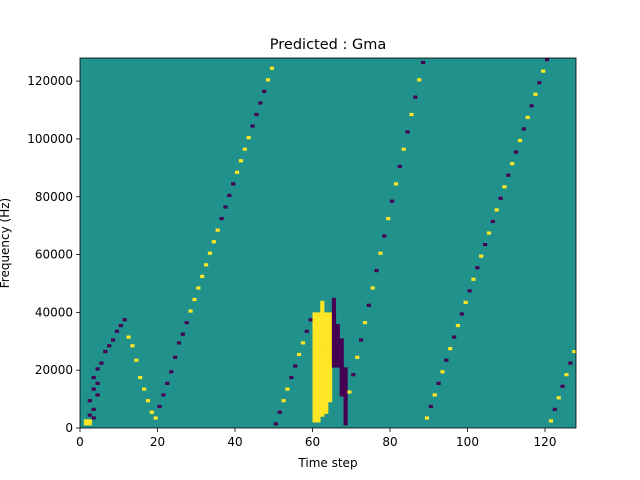  What do you see at coordinates (545, 442) in the screenshot?
I see `x-tick-label: 120` at bounding box center [545, 442].